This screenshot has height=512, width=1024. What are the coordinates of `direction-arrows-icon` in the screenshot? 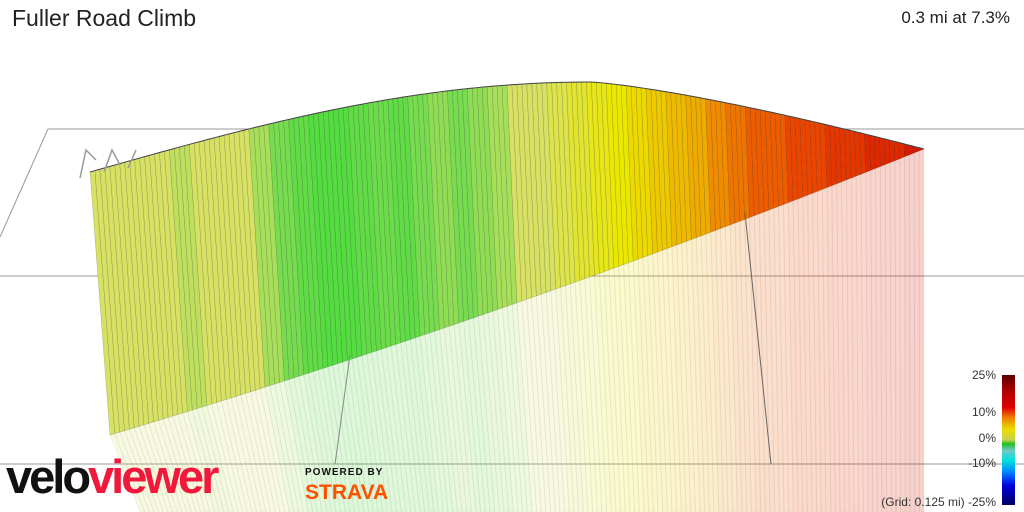 It's located at (108, 163).